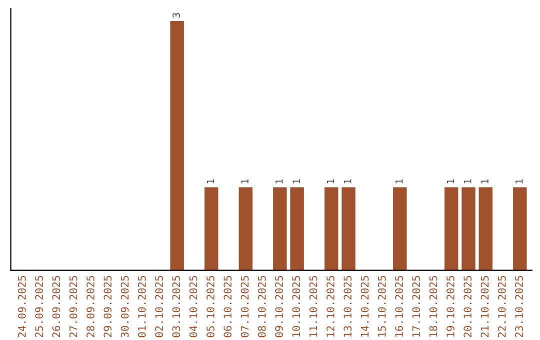 This screenshot has width=540, height=340. Describe the element at coordinates (468, 307) in the screenshot. I see `x-tick-label: 20.10.2025` at that location.